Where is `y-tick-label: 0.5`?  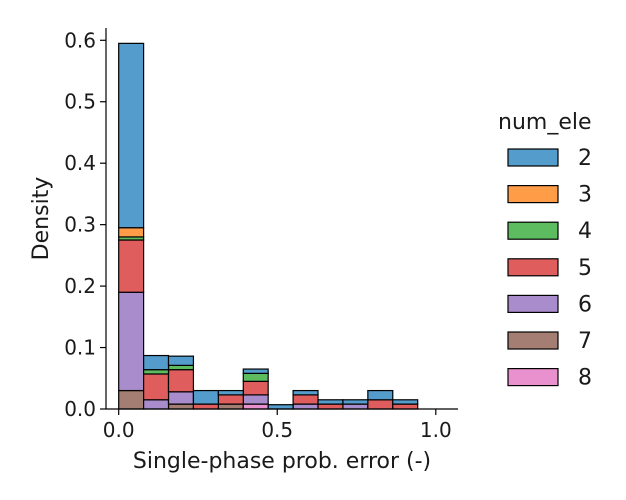
y-tick-label: 0.5 is located at coordinates (80, 102).